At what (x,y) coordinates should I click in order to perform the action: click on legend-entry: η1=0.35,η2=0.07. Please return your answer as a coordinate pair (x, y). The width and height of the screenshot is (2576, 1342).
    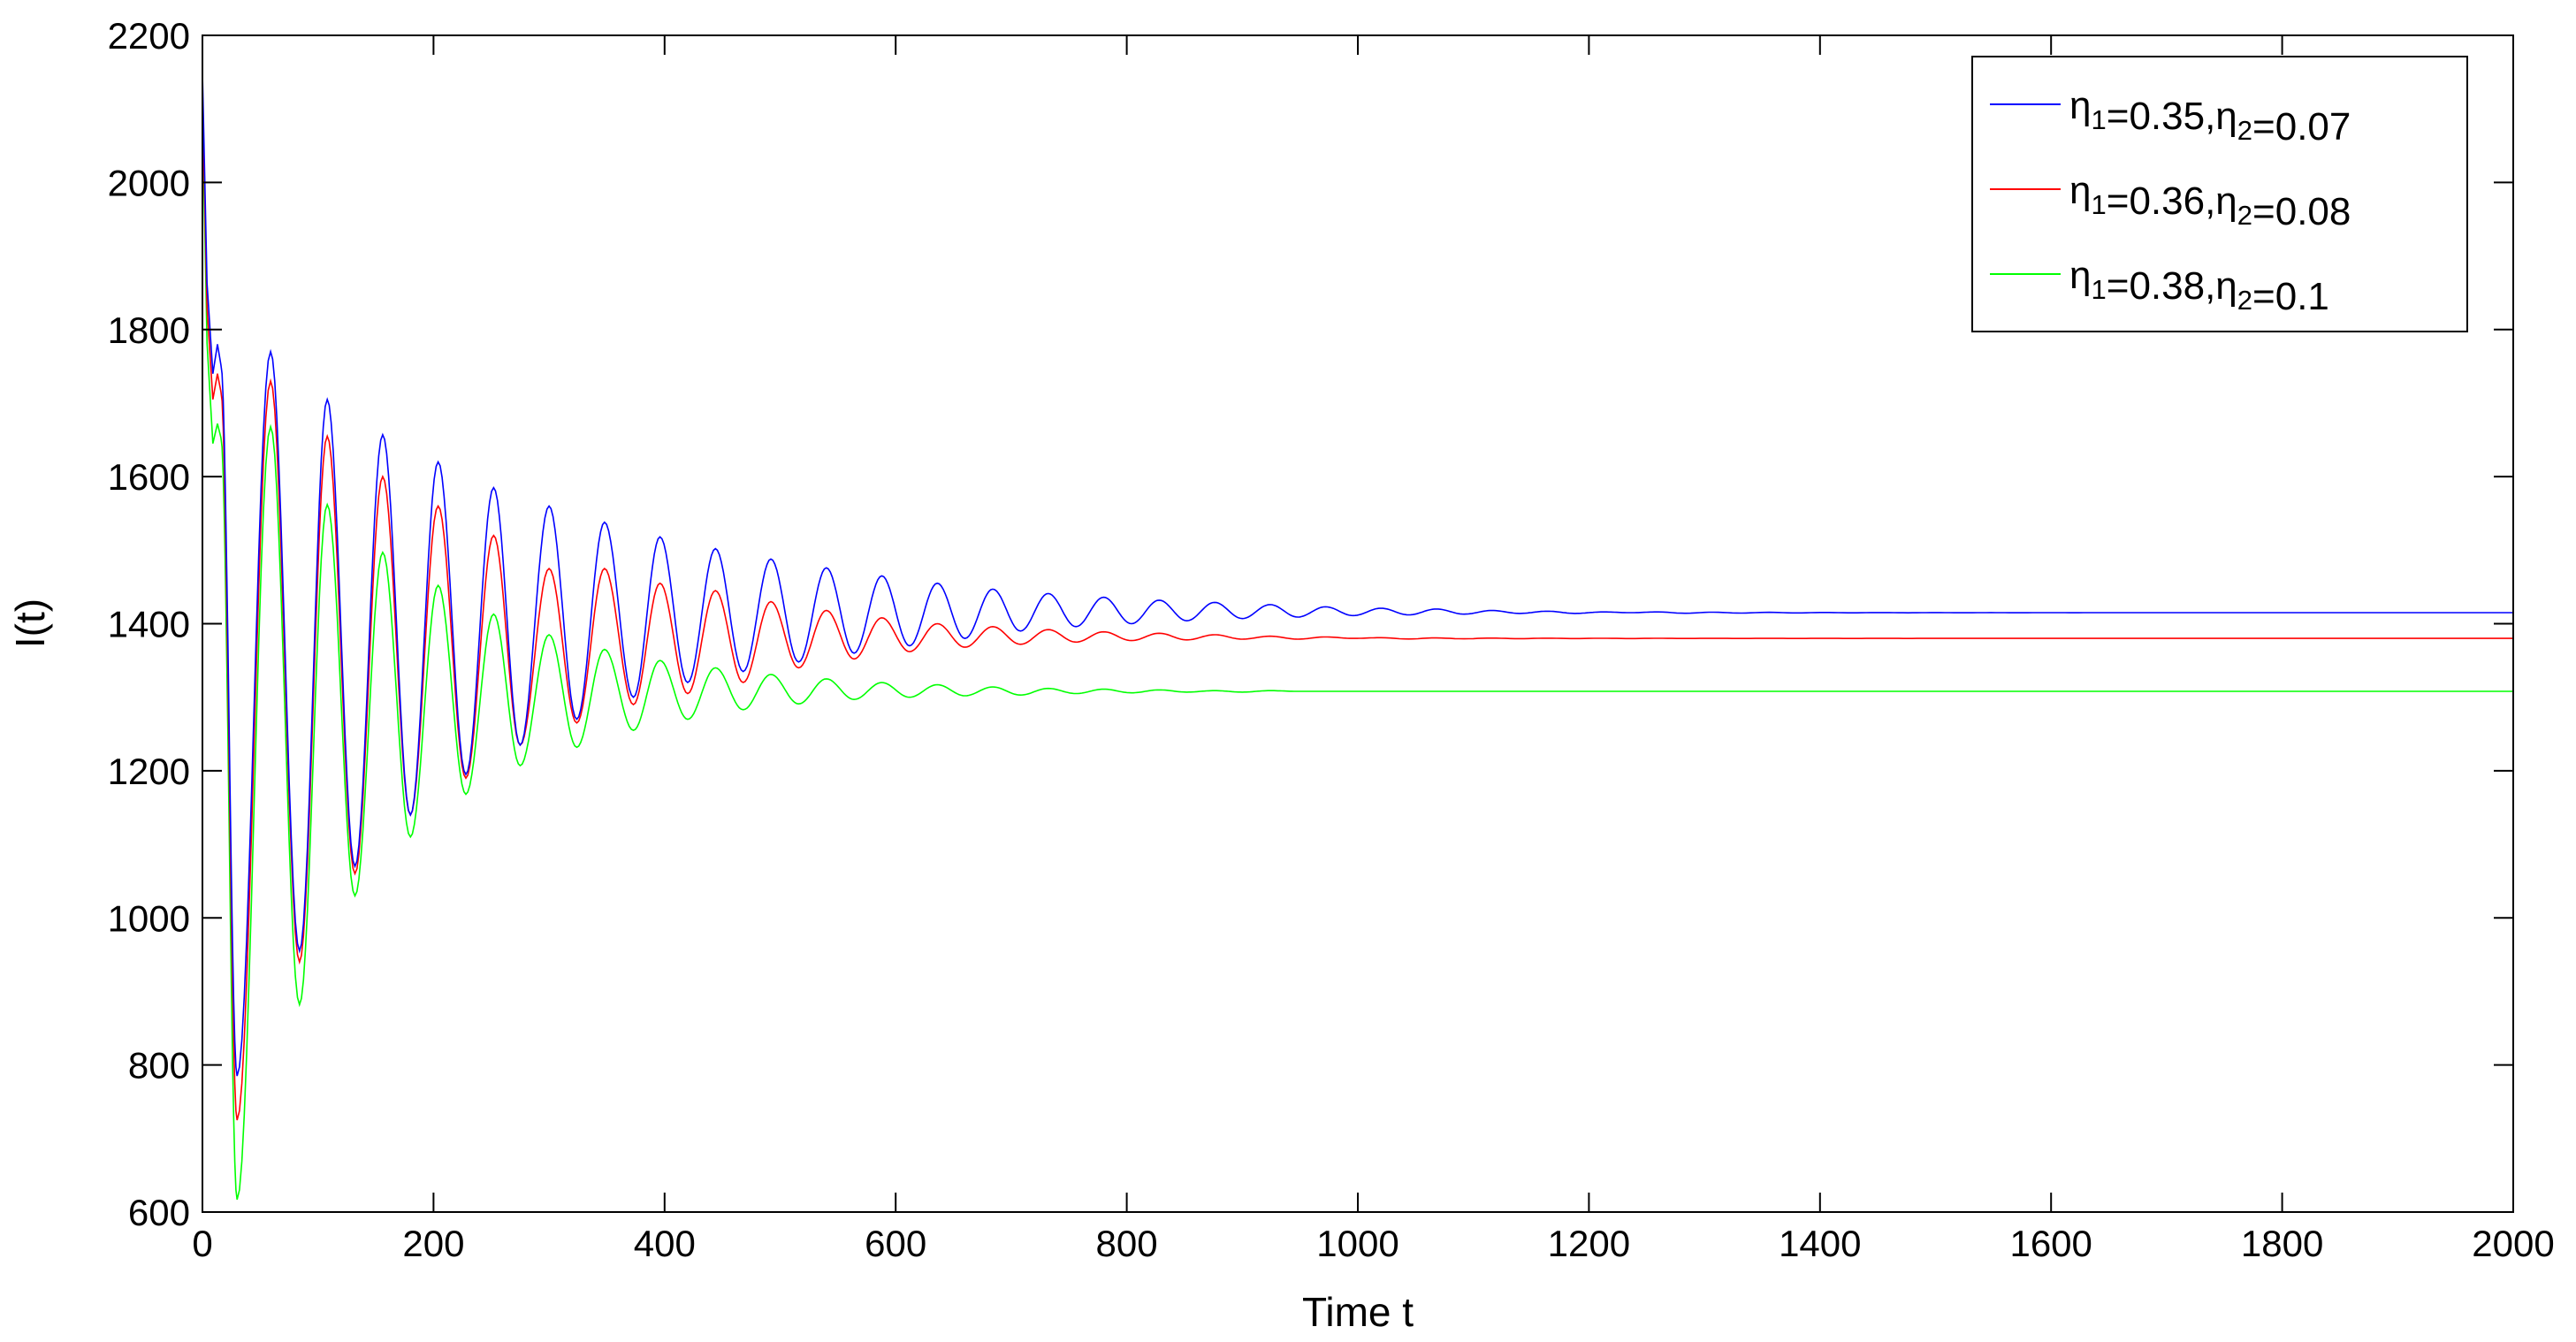
    Looking at the image, I should click on (2210, 116).